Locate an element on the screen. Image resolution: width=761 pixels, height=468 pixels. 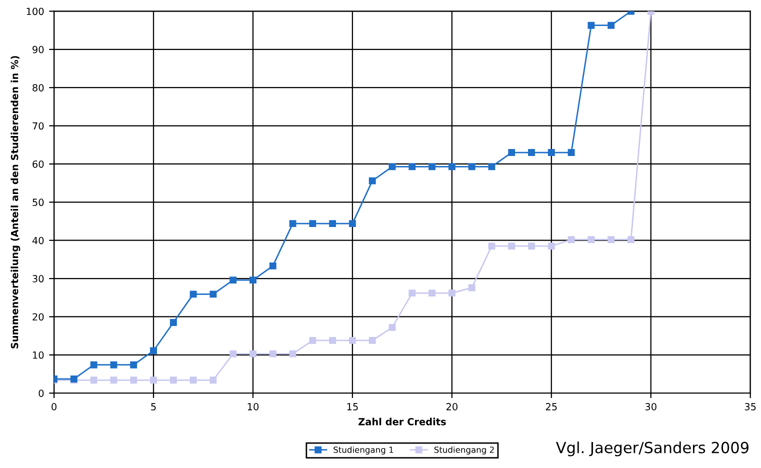
legend-label: Studiengang 2 is located at coordinates (464, 450).